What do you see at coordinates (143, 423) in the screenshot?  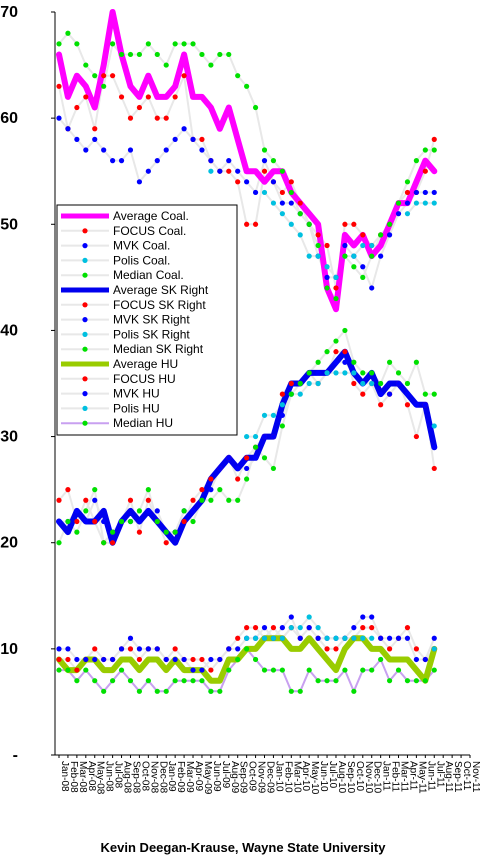 I see `legend-label-median-hu: Median HU` at bounding box center [143, 423].